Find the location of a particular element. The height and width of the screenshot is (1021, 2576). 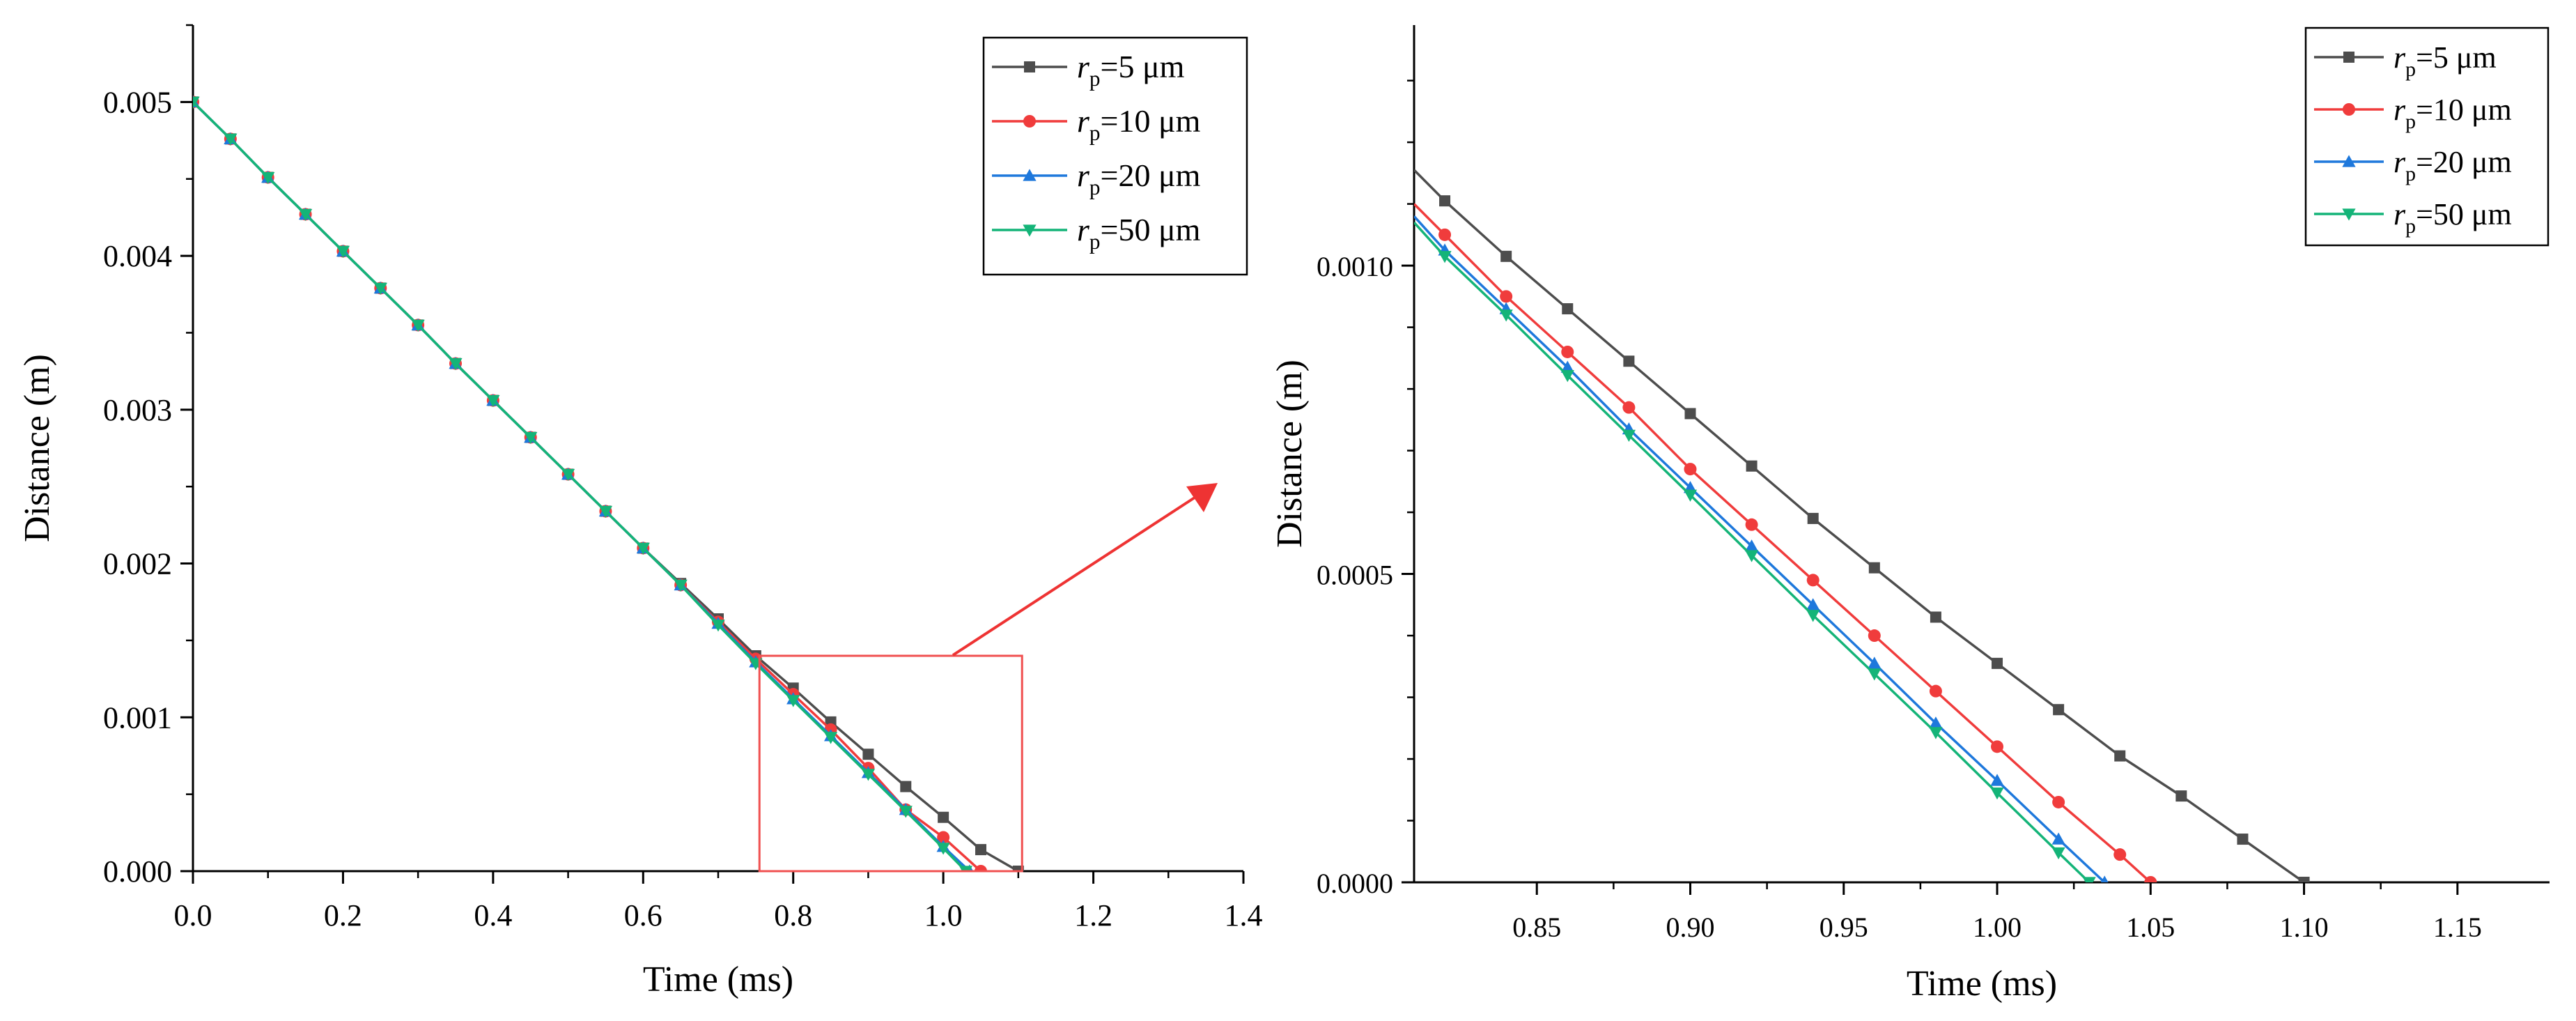

zoom-arrow-line is located at coordinates (1075, 576).